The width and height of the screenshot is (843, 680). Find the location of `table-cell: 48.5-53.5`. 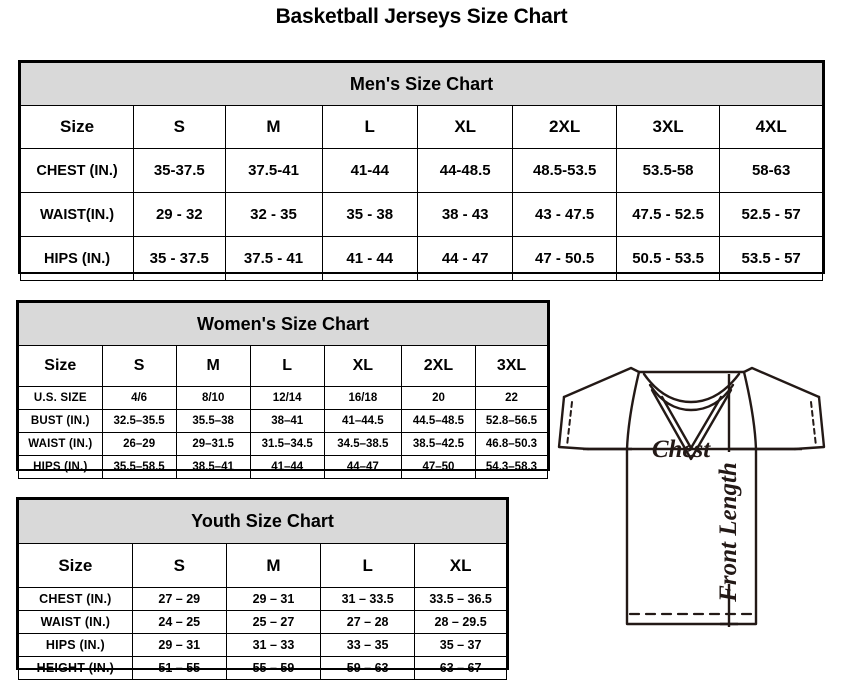

table-cell: 48.5-53.5 is located at coordinates (564, 170).